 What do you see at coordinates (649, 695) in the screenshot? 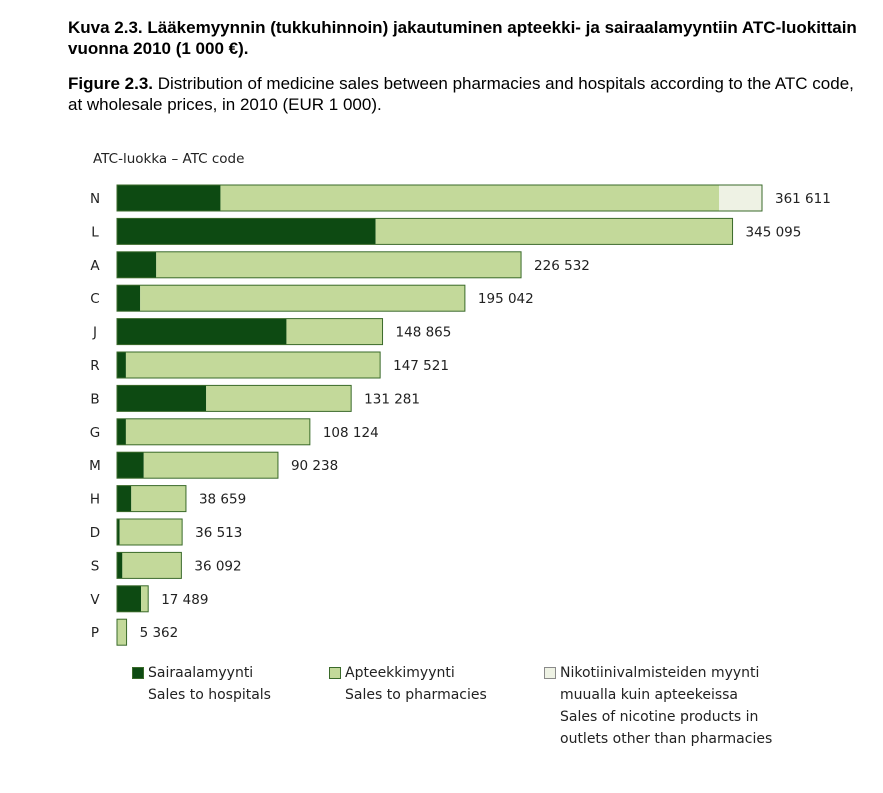
I see `legend-label-nicotine-fi-2: muualla kuin apteekeissa` at bounding box center [649, 695].